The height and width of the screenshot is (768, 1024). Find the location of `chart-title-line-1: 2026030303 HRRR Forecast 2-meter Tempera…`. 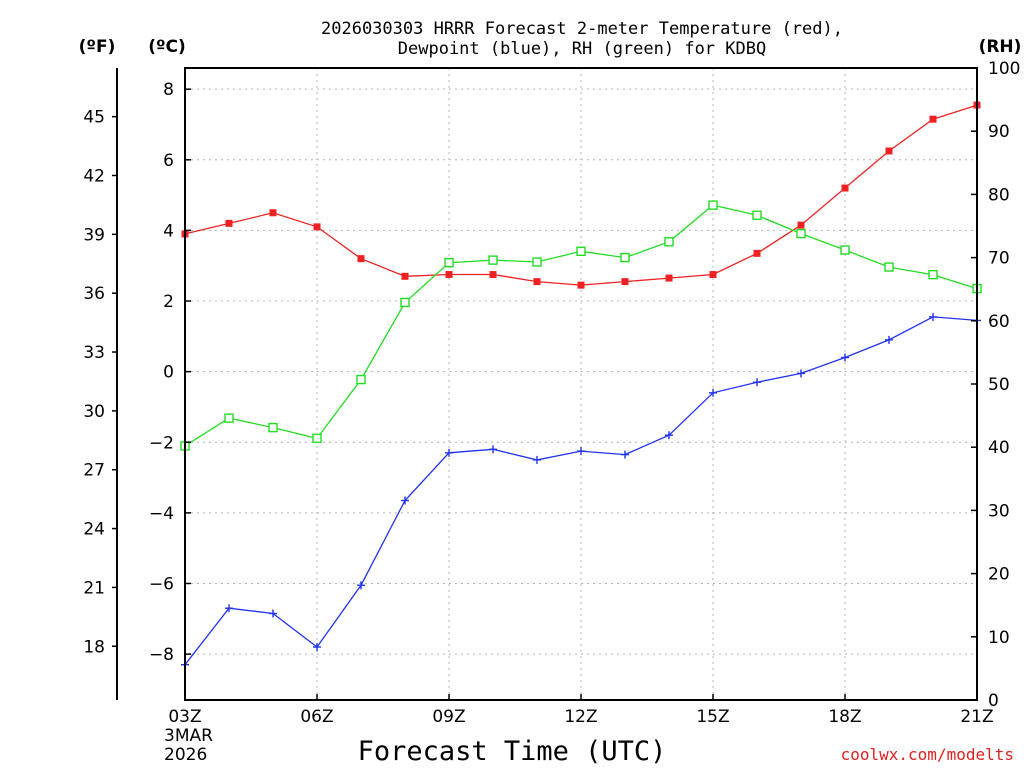

chart-title-line-1: 2026030303 HRRR Forecast 2-meter Tempera… is located at coordinates (582, 29).